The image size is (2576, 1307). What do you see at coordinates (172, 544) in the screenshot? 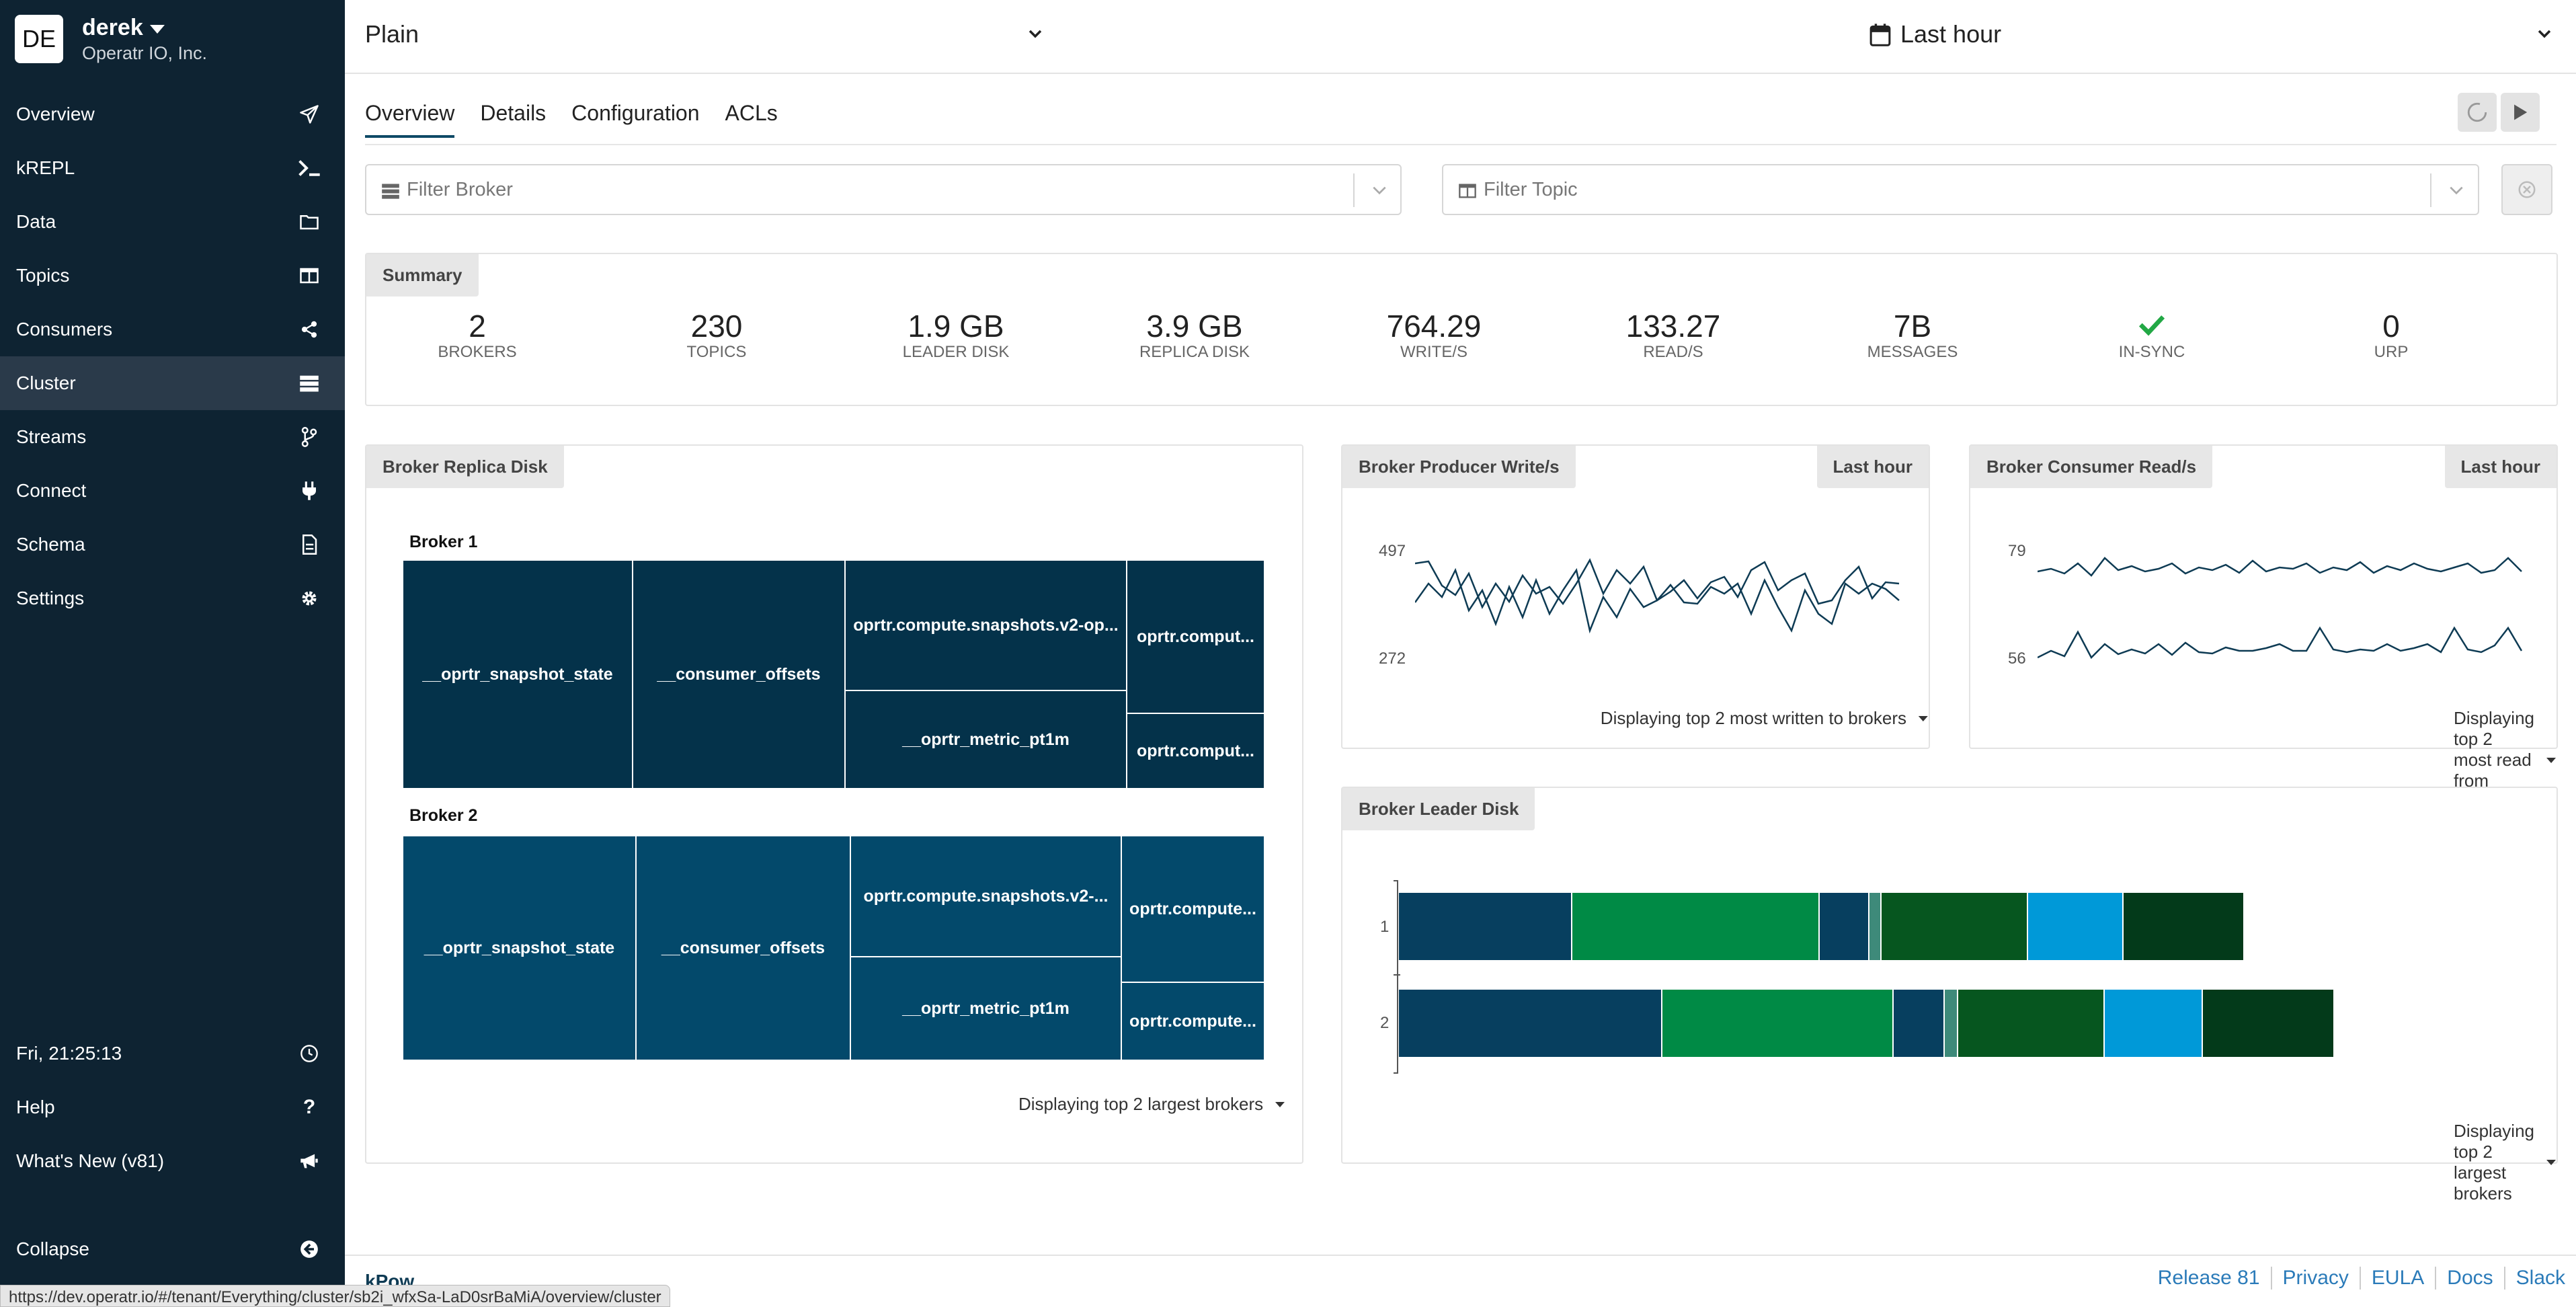
I see `sidebar-item-schema: Schema` at bounding box center [172, 544].